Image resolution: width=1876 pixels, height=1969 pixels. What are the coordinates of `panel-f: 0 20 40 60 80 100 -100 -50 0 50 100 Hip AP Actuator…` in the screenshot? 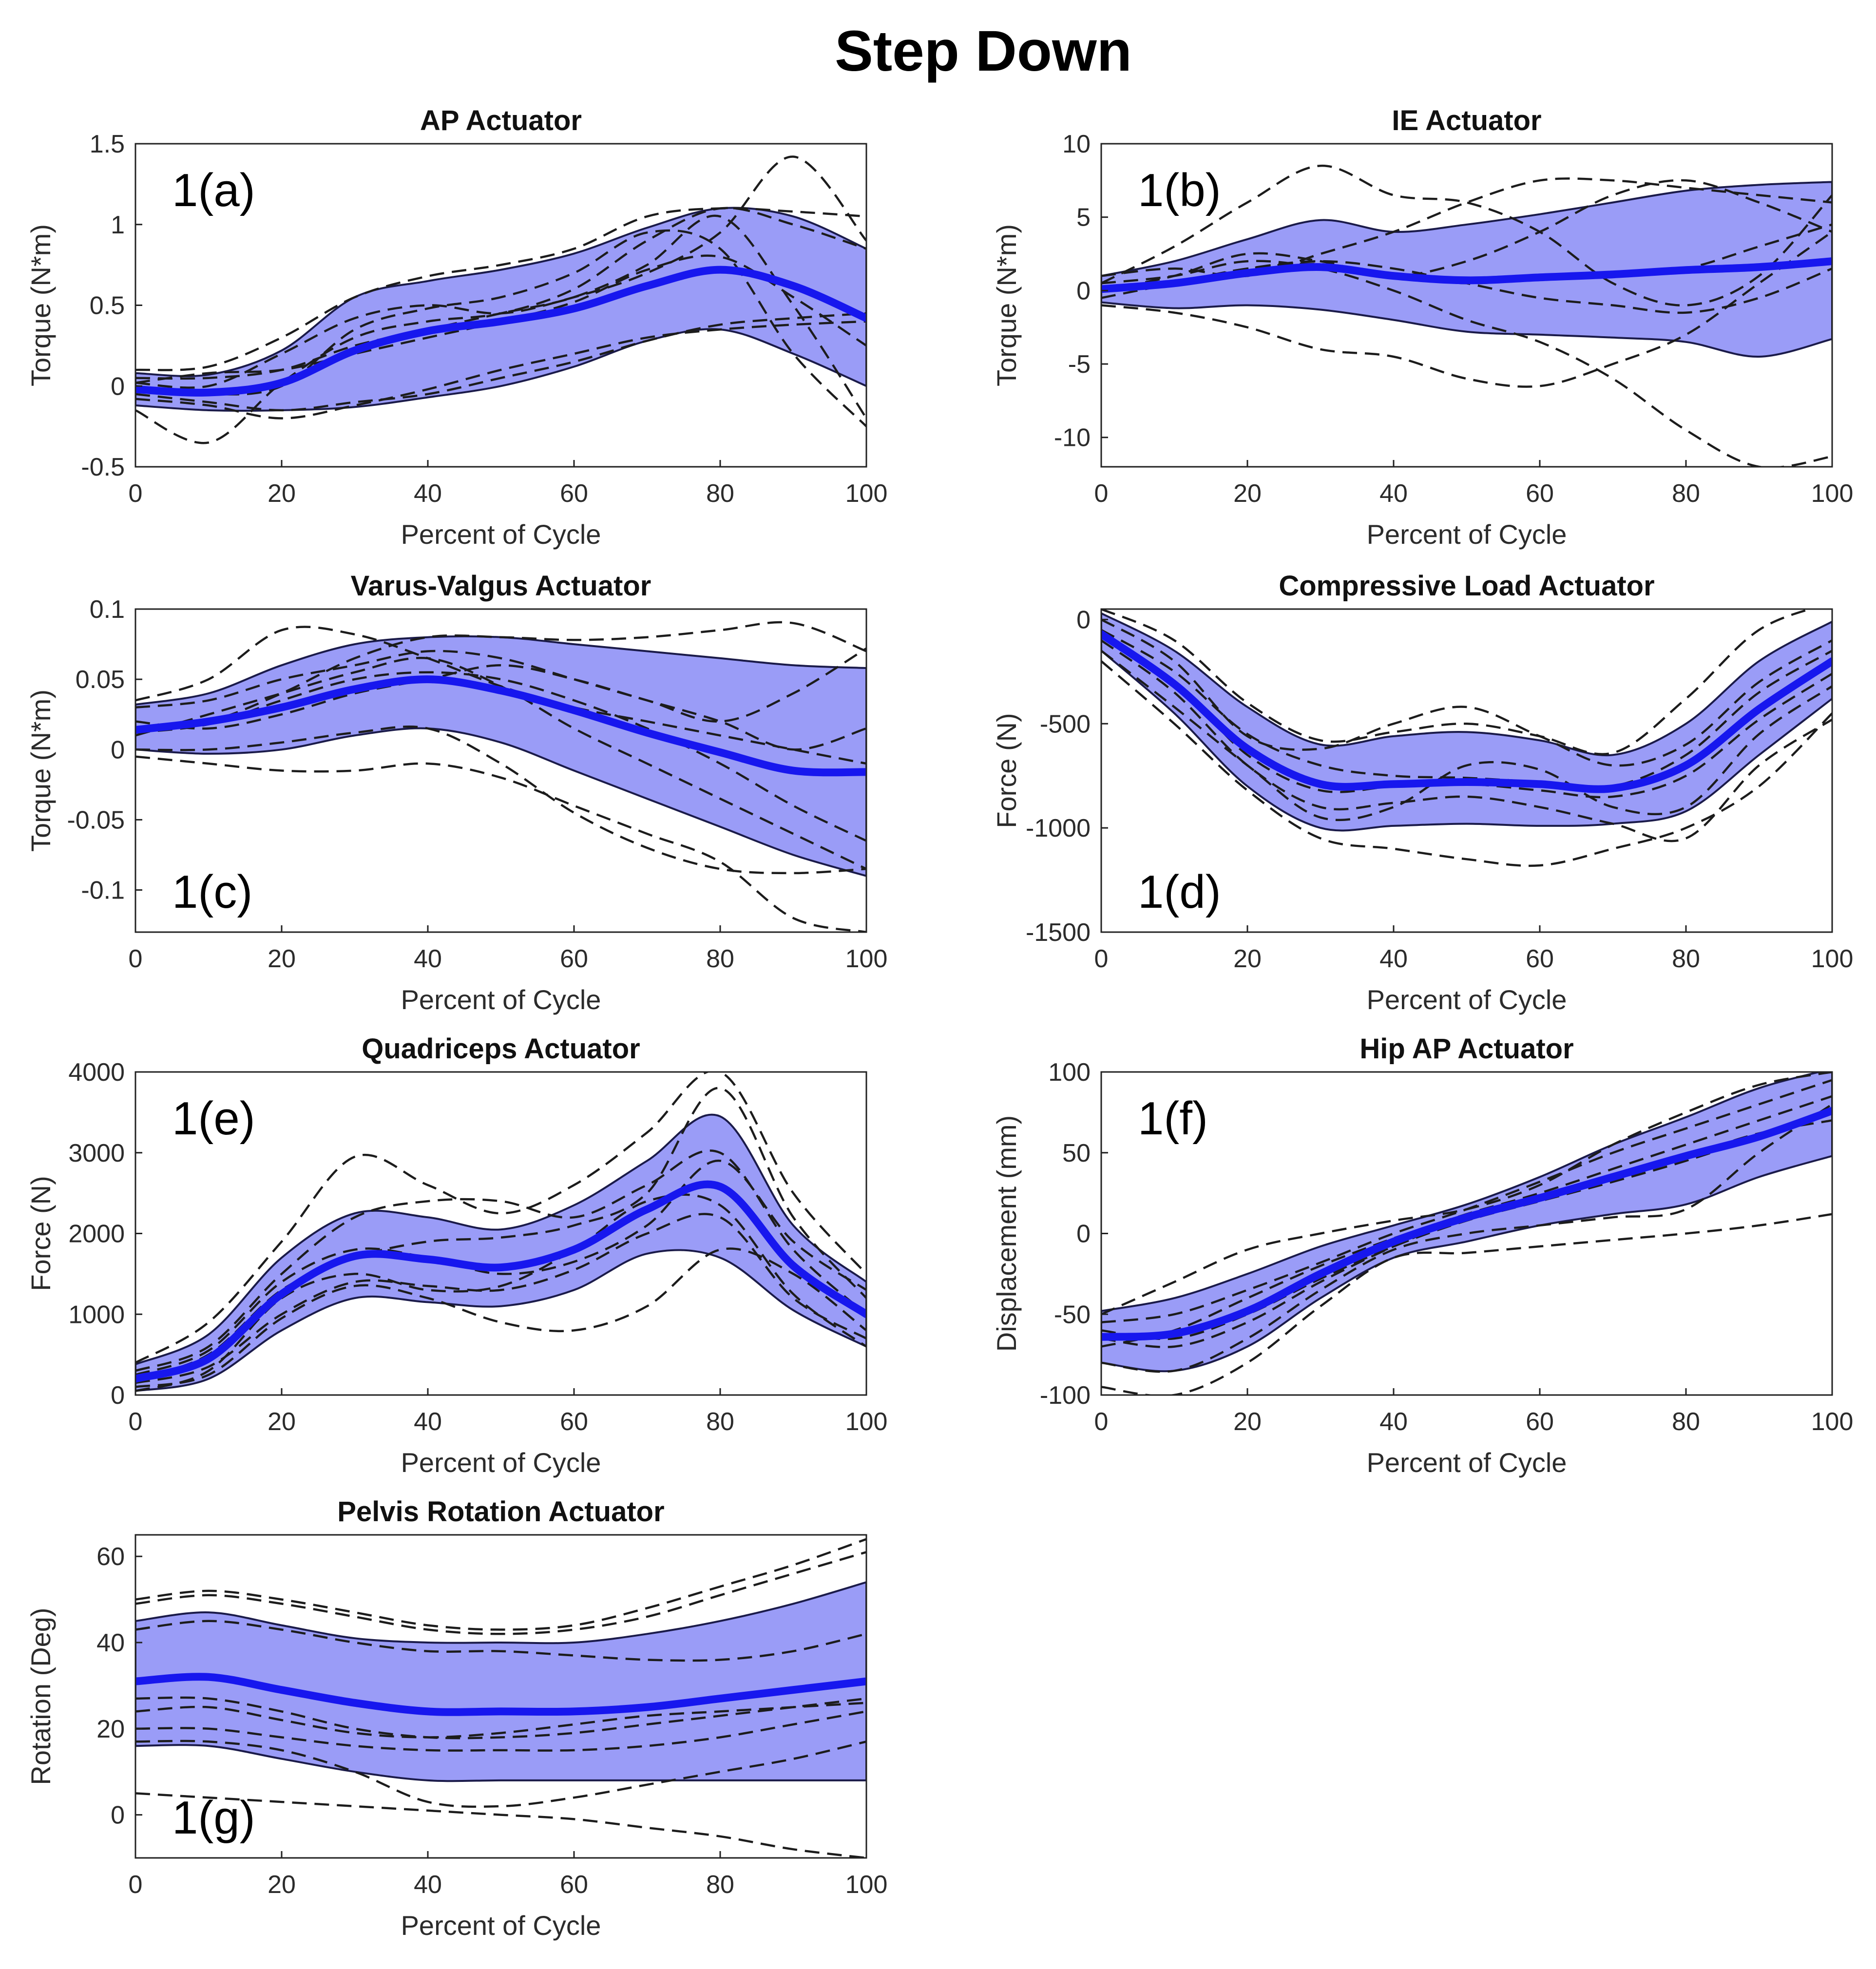 It's located at (1422, 1255).